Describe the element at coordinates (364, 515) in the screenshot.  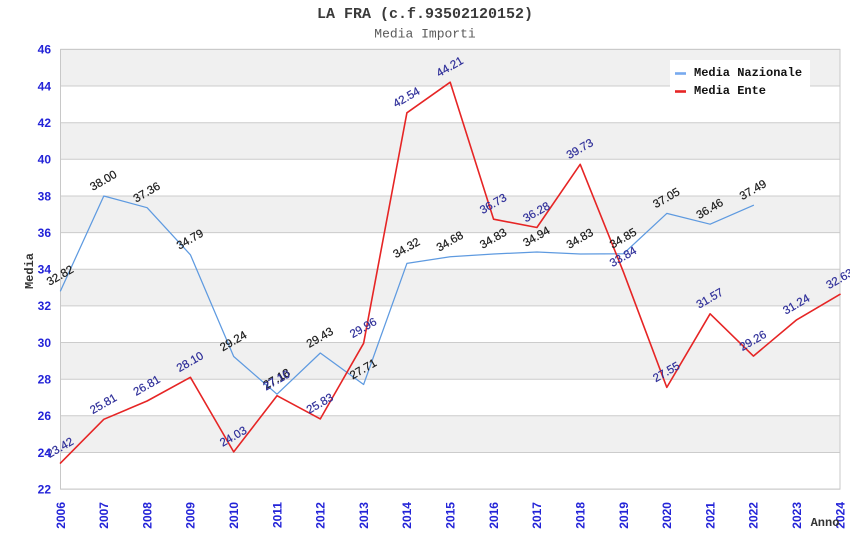
I see `svg-text: 2013` at that location.